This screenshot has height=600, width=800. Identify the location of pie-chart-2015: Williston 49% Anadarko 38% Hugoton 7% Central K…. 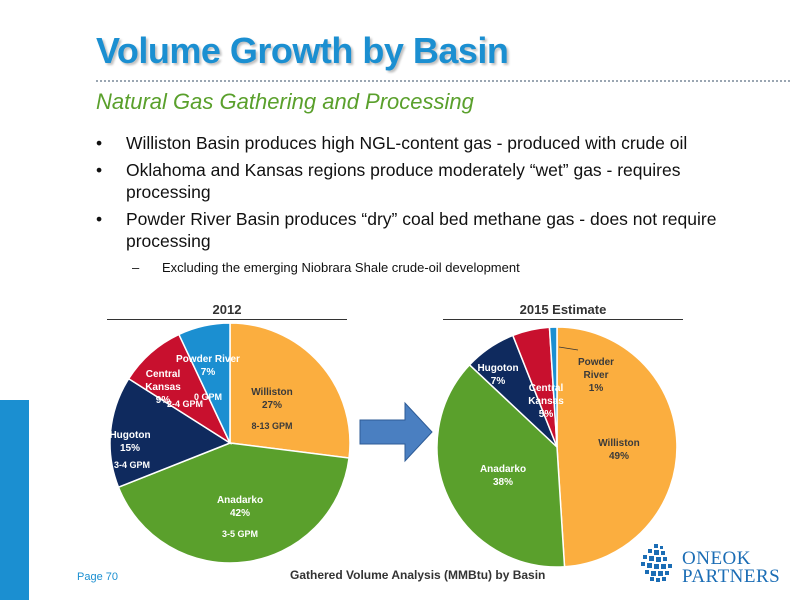
(557, 447).